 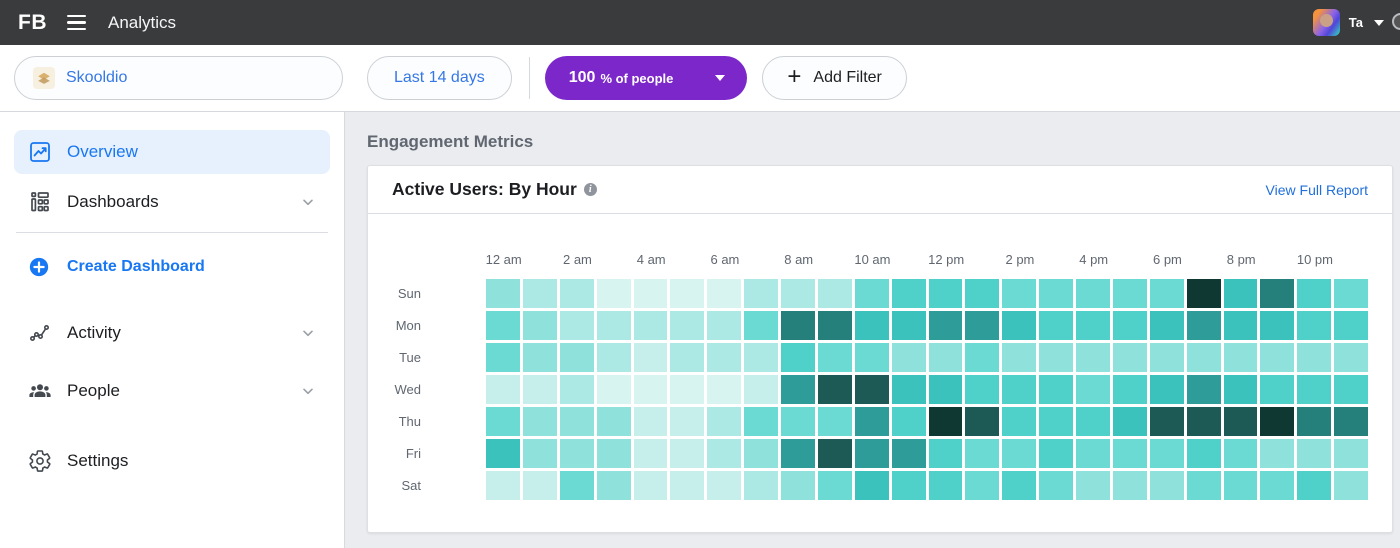 I want to click on sidebar-item-dashboards: Dashboards, so click(x=172, y=202).